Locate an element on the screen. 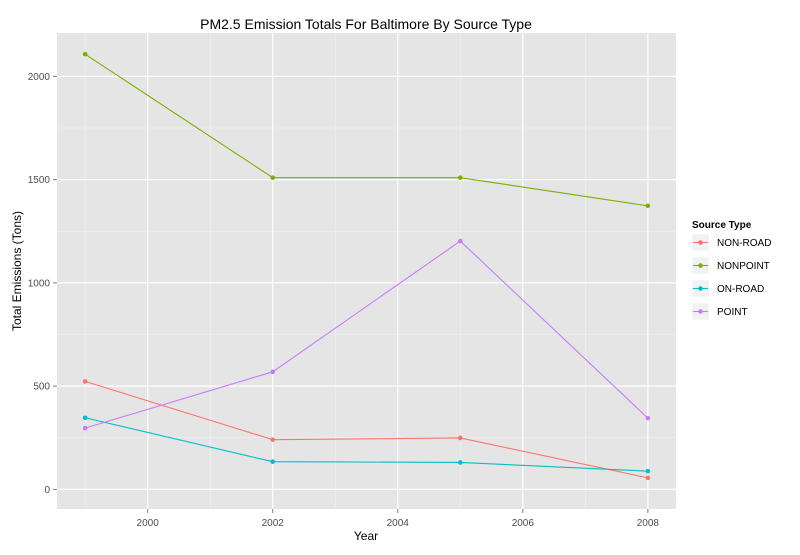  x-tick-label: 2006 is located at coordinates (523, 523).